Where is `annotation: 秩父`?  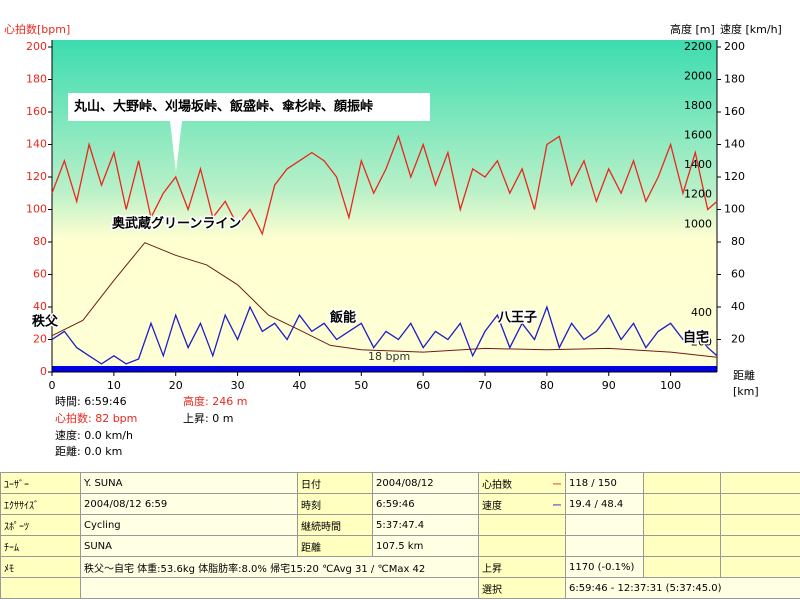 annotation: 秩父 is located at coordinates (45, 322).